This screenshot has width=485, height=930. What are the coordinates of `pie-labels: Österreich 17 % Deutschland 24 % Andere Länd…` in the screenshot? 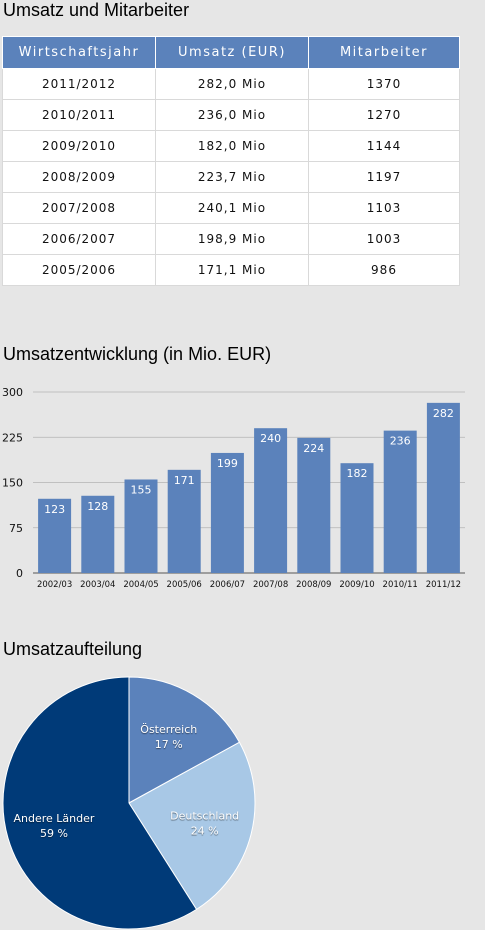 It's located at (127, 781).